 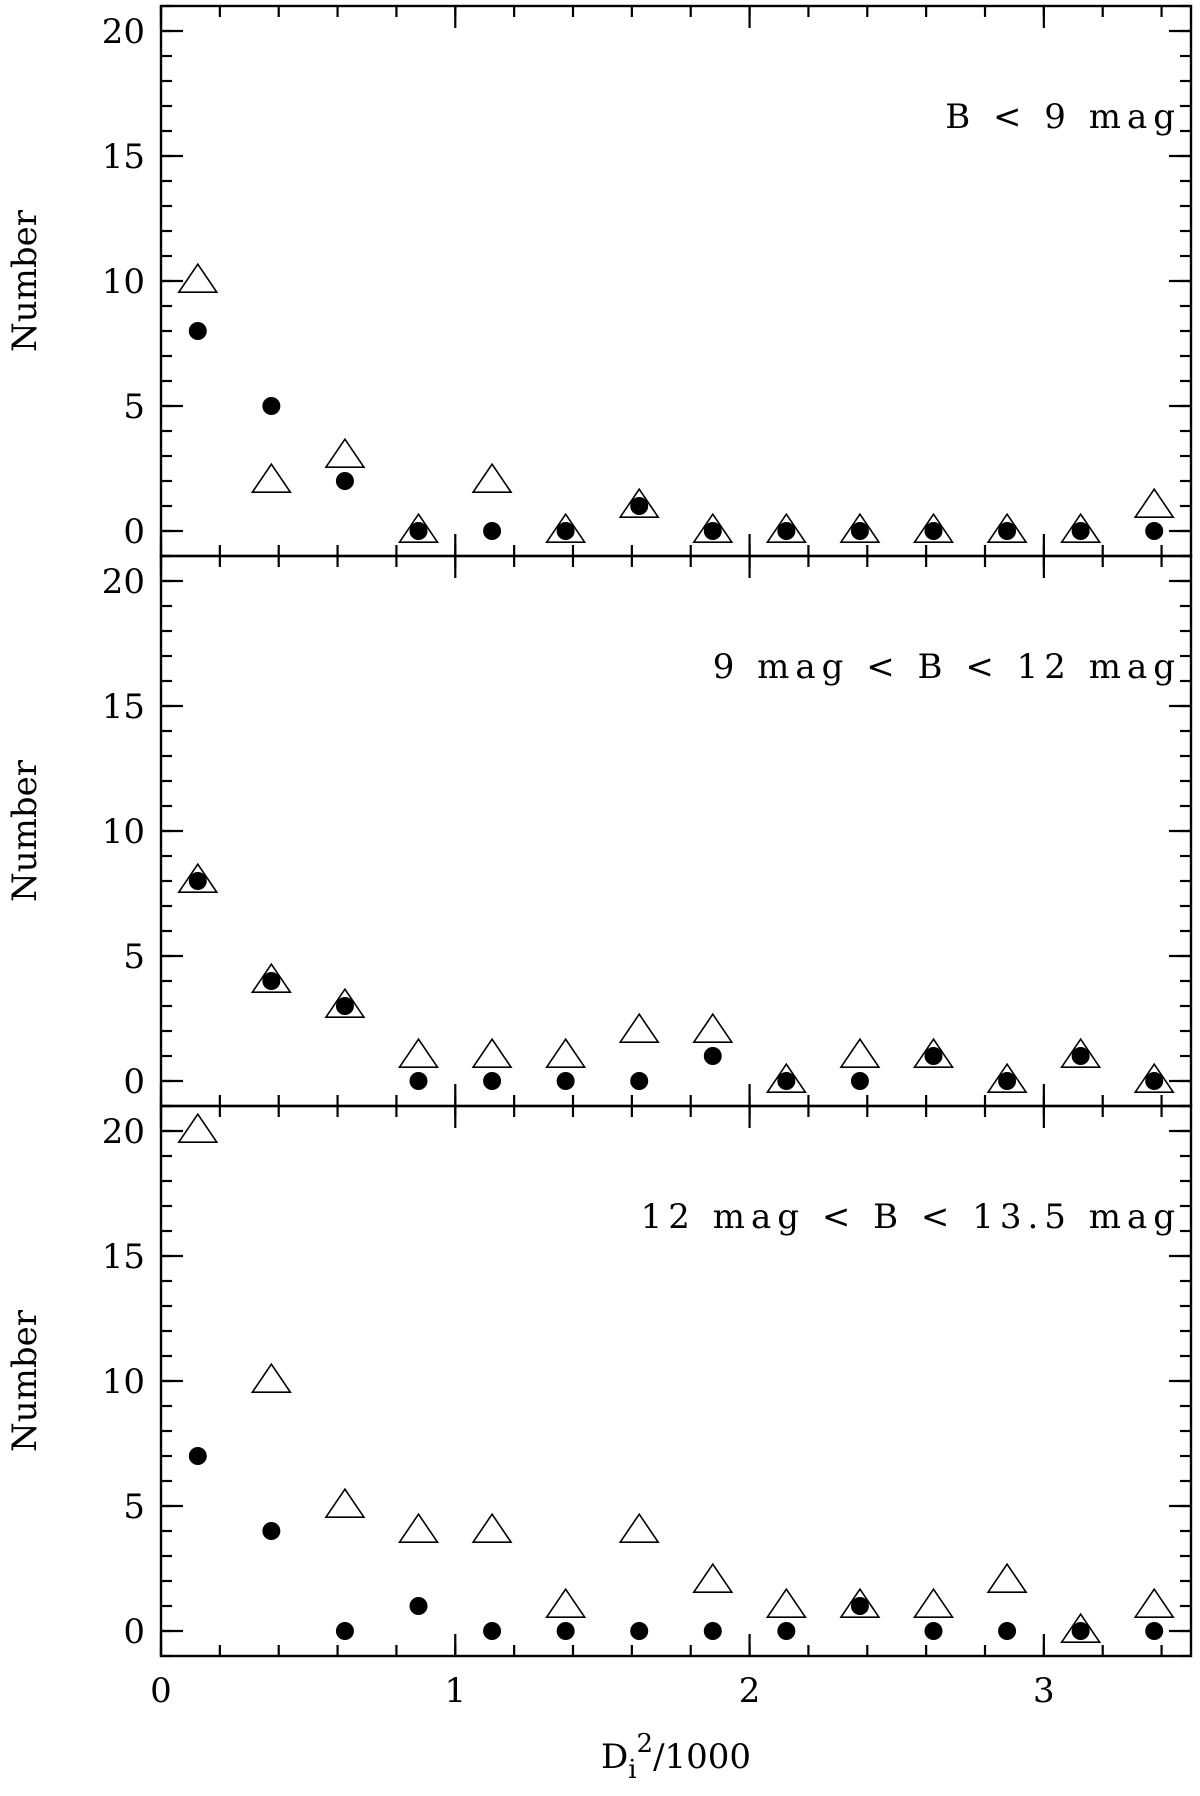 I want to click on x-tick-label: 3, so click(x=1044, y=1691).